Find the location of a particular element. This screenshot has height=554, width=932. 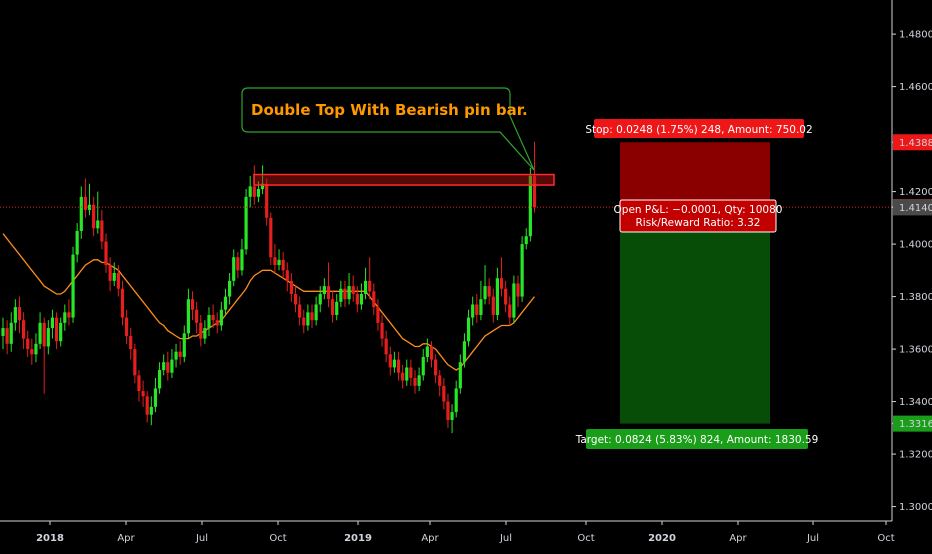

price-tick-label: 1.3800 is located at coordinates (915, 297).